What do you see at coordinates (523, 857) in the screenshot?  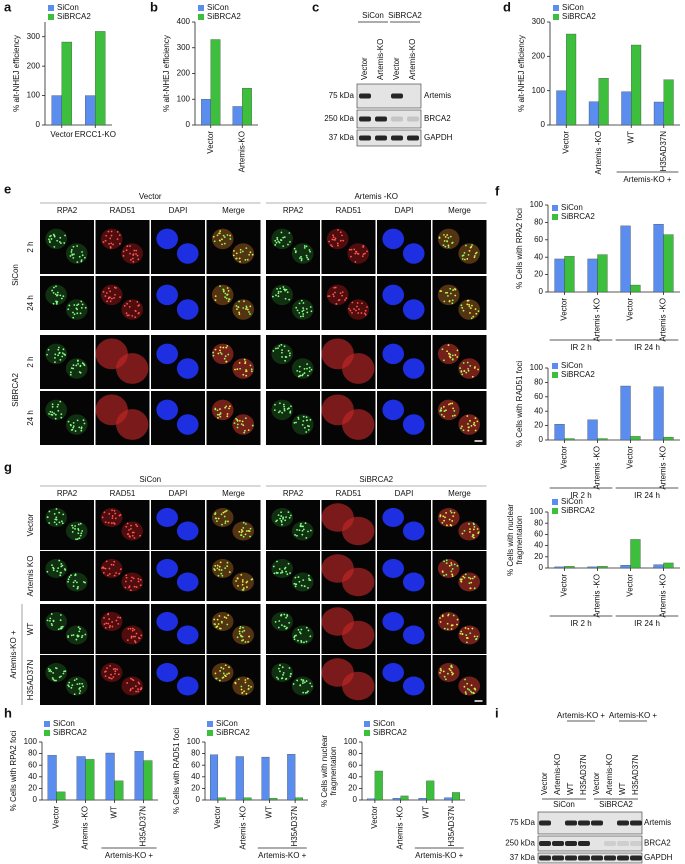 I see `marker-label: 37 kDa` at bounding box center [523, 857].